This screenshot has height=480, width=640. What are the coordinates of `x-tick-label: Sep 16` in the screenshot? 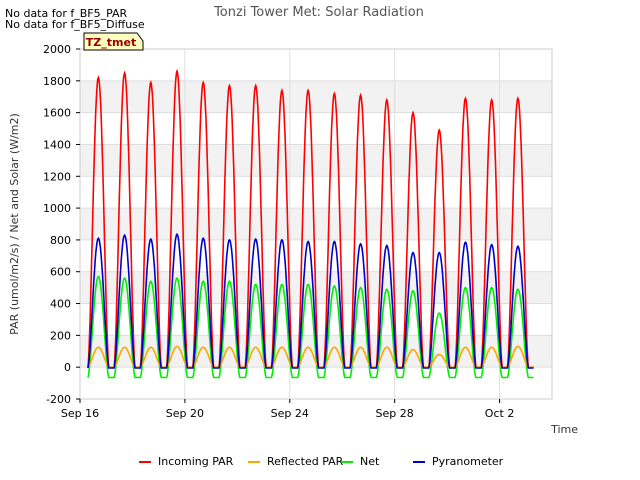 It's located at (80, 413).